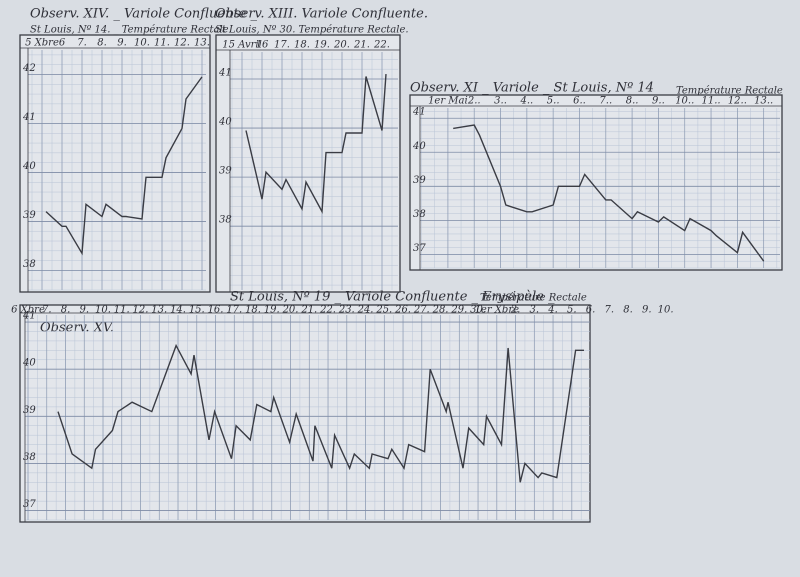 The height and width of the screenshot is (577, 800). Describe the element at coordinates (684, 101) in the screenshot. I see `x-tick-label: 10..` at that location.